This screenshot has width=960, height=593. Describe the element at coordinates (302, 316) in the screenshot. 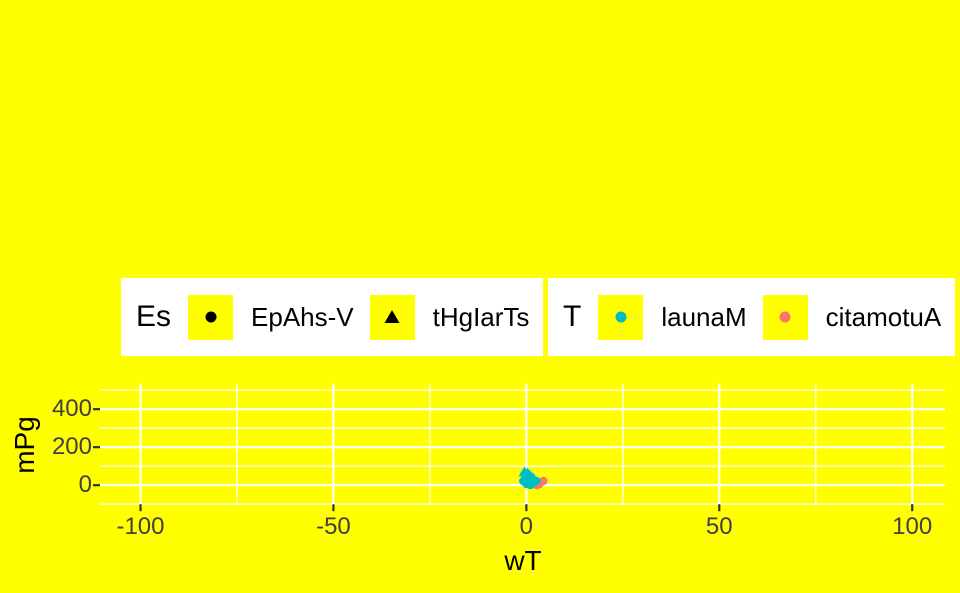

I see `legend-item-label: EpAhs-V` at that location.